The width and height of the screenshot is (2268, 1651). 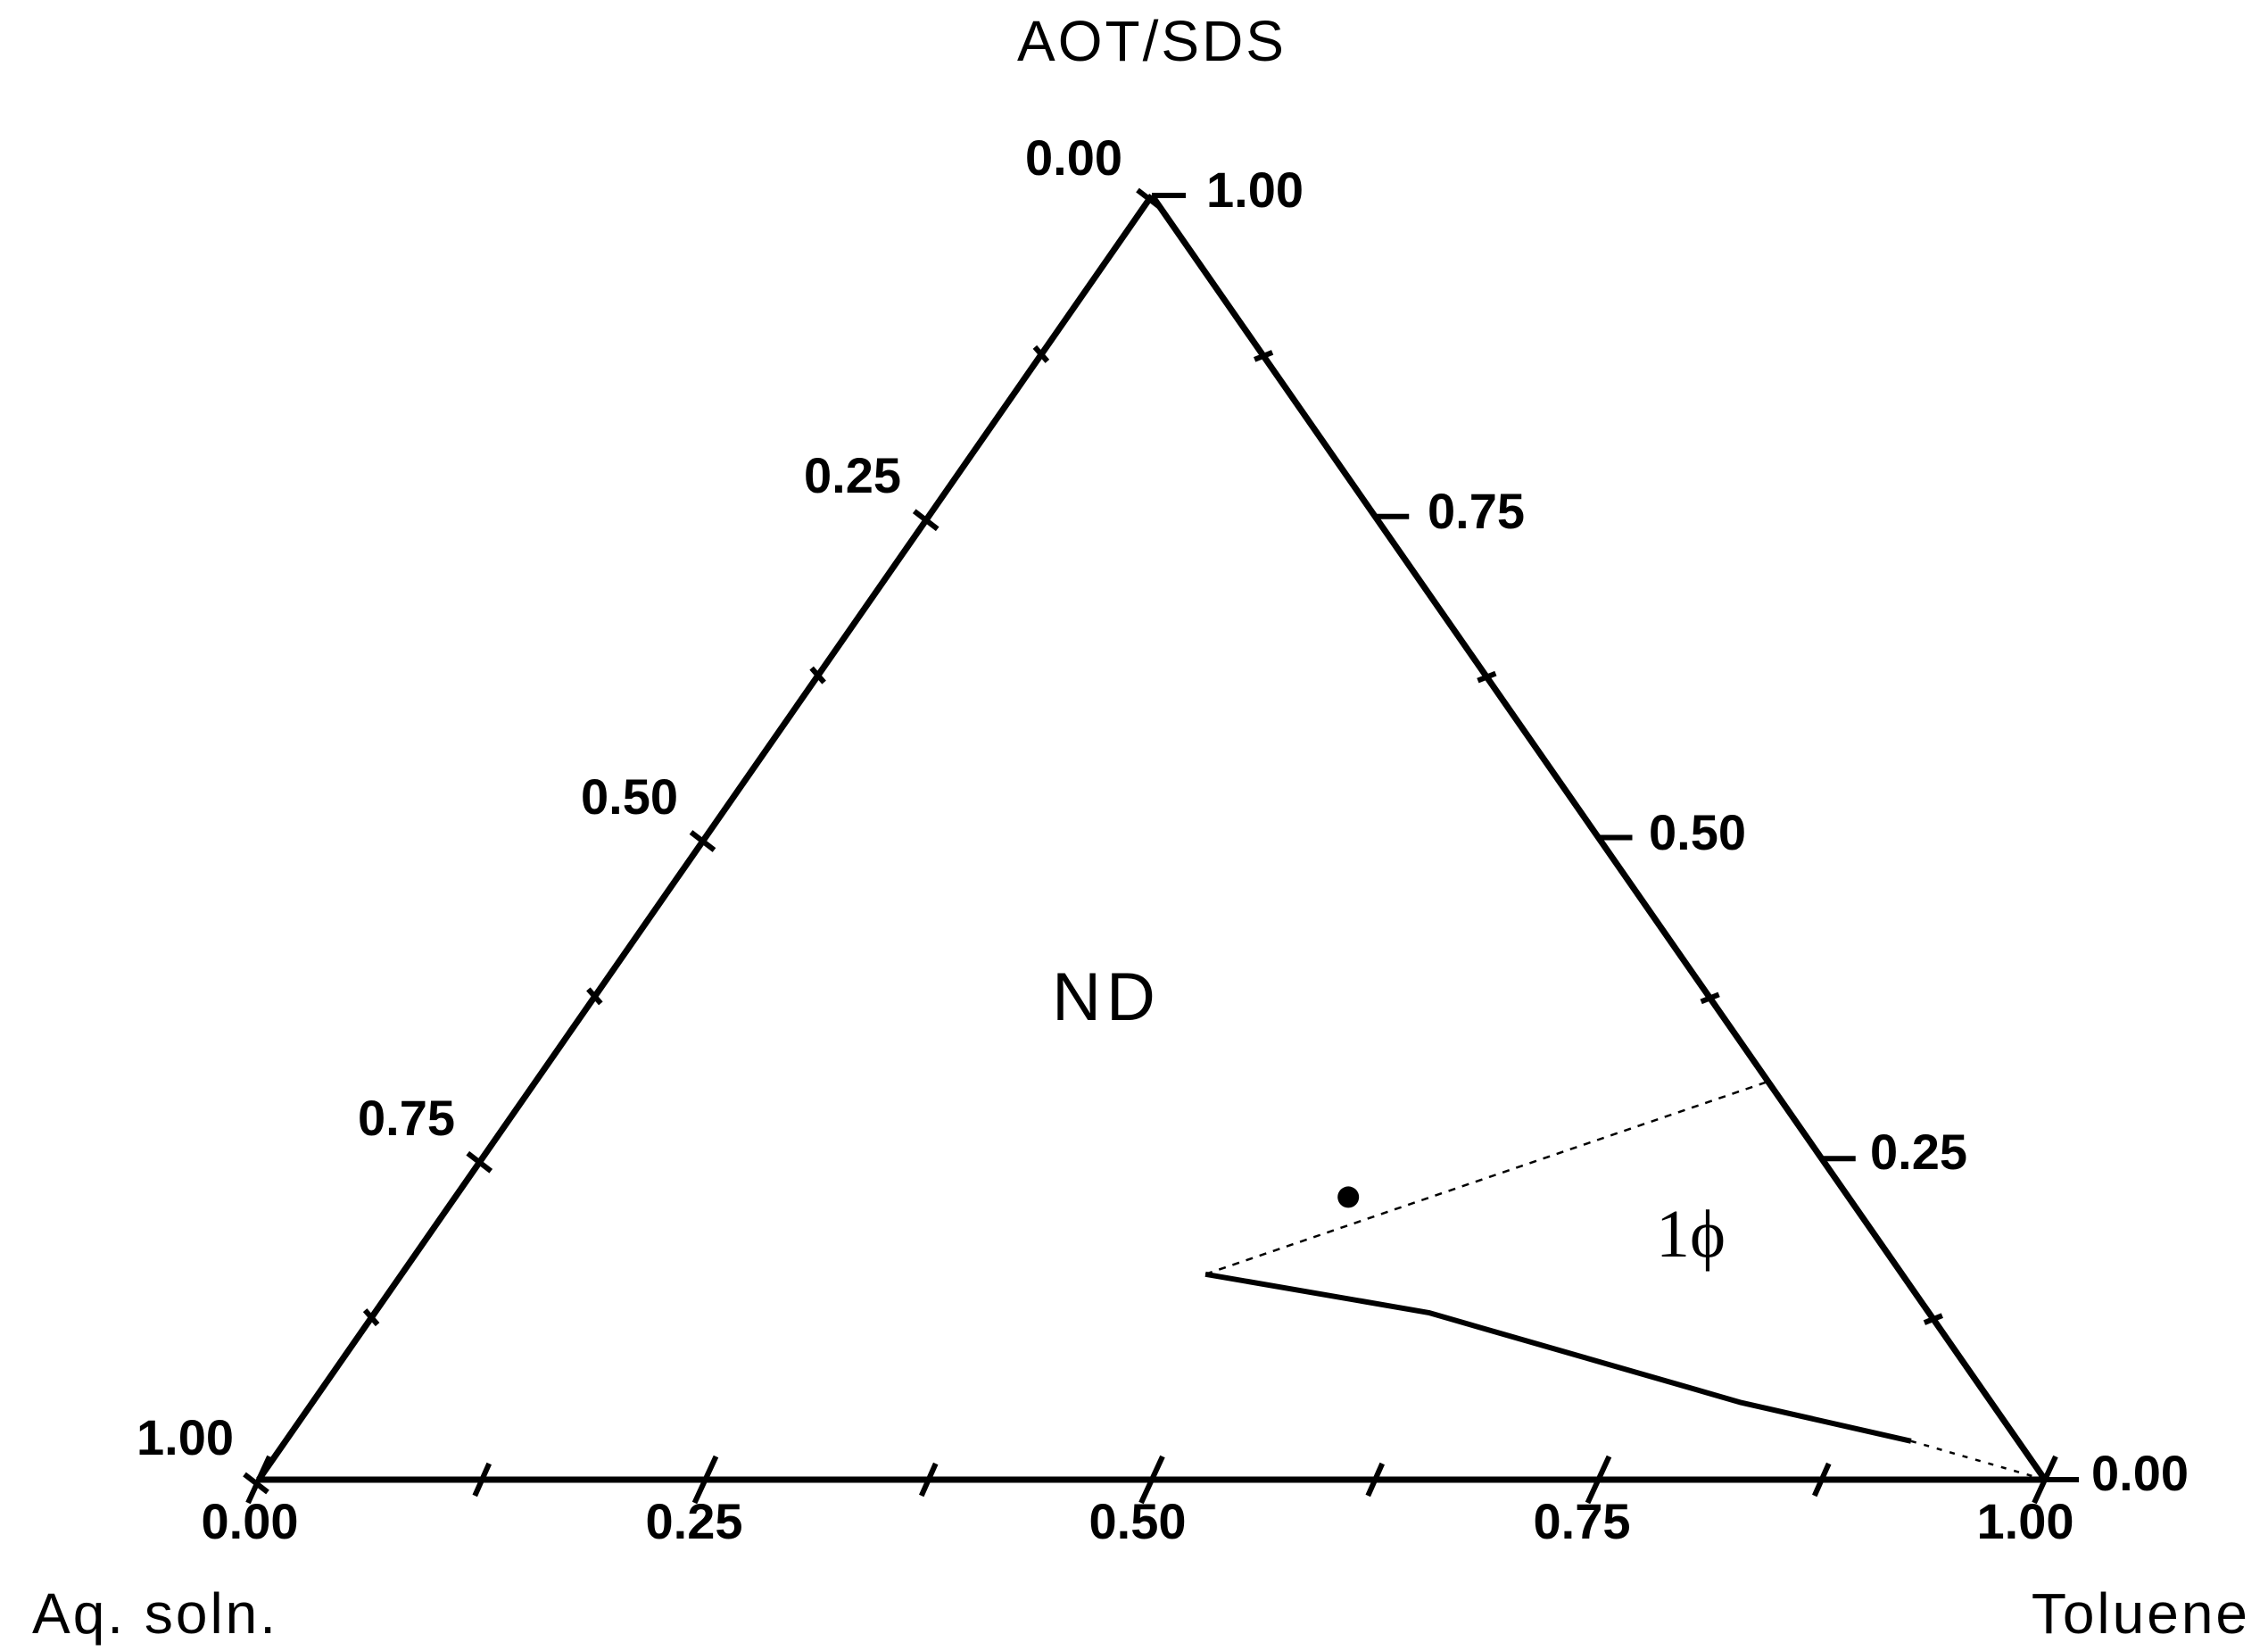 What do you see at coordinates (1348, 1197) in the screenshot?
I see `marked-composition-point` at bounding box center [1348, 1197].